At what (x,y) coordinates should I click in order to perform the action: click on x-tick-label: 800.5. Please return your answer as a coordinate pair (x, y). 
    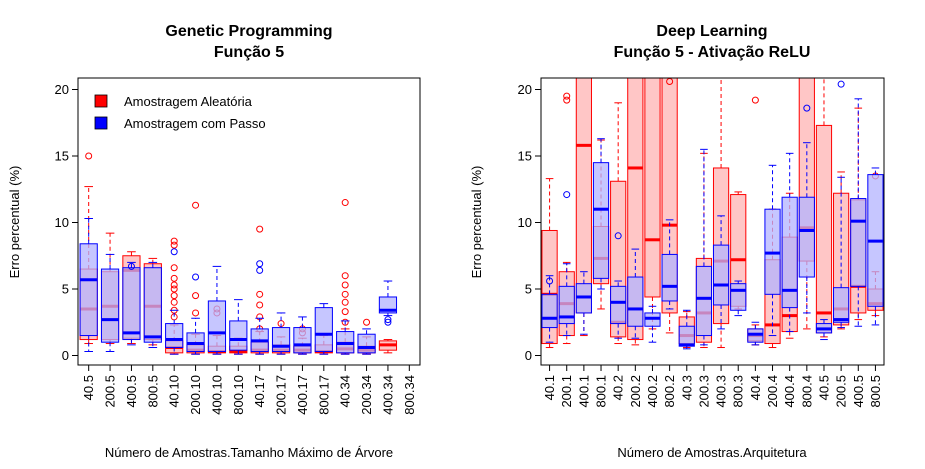
    Looking at the image, I should click on (152, 391).